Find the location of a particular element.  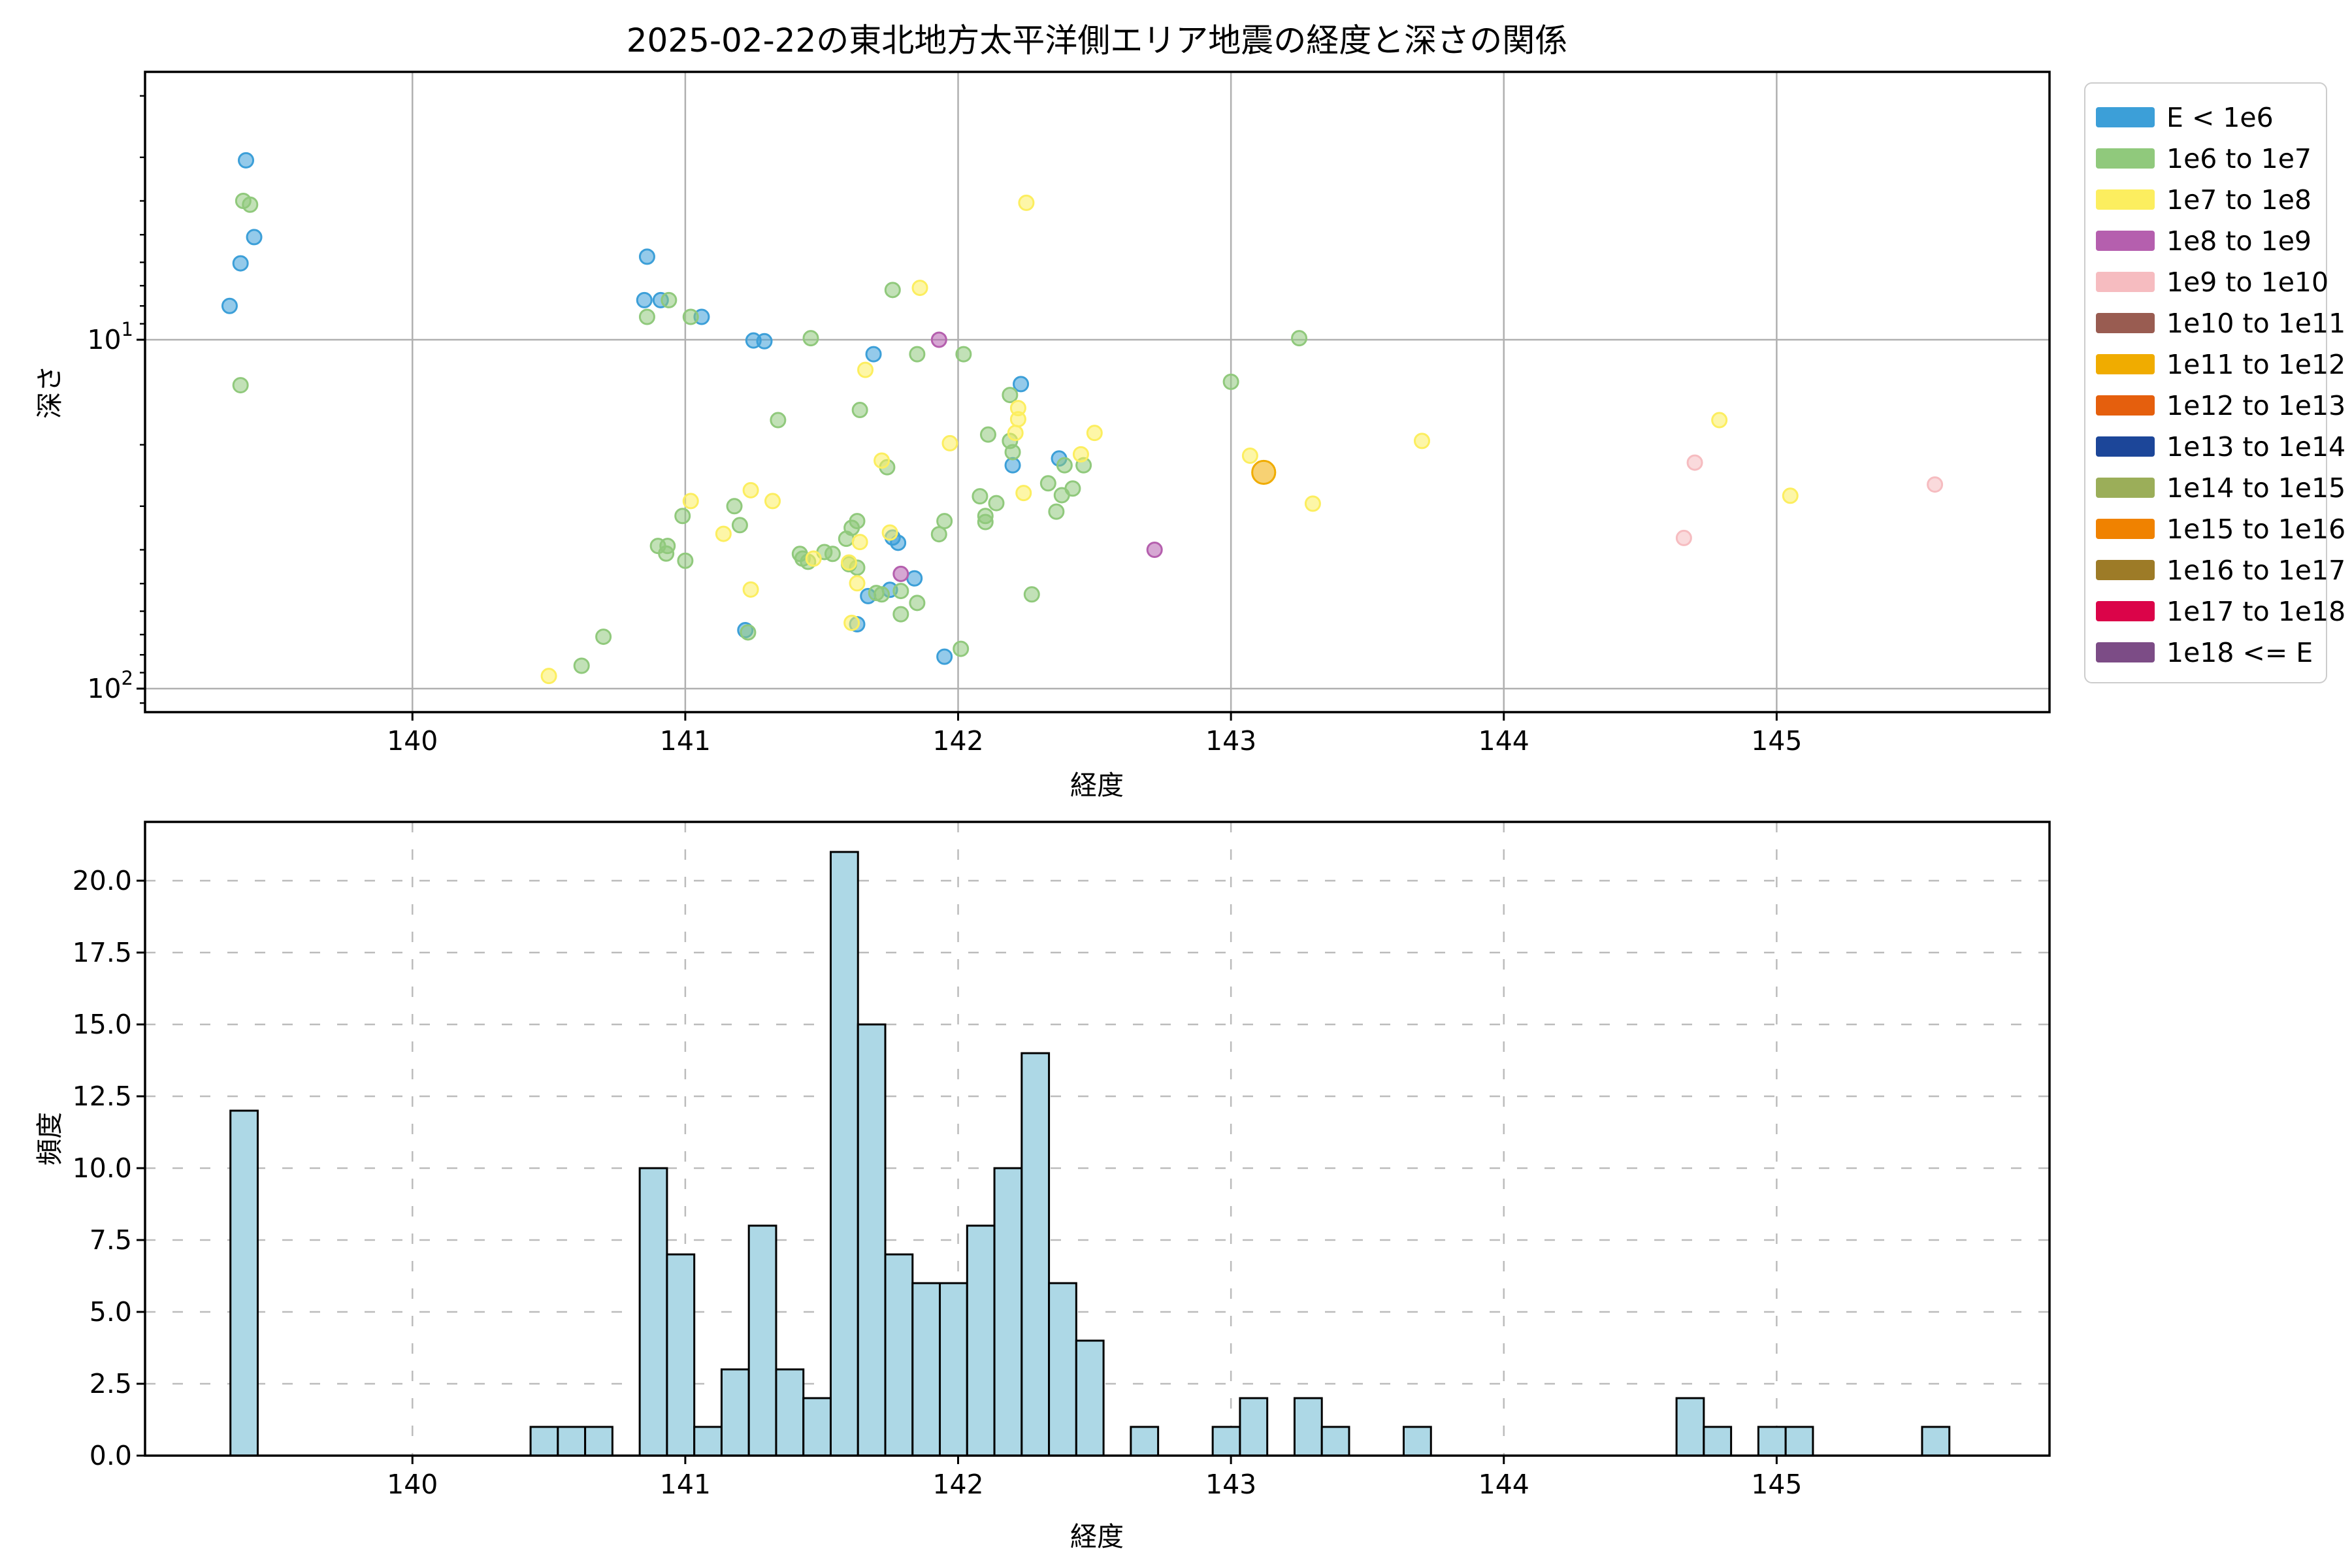

legend-item-10: 1e15 to 1e16 is located at coordinates (2220, 528).